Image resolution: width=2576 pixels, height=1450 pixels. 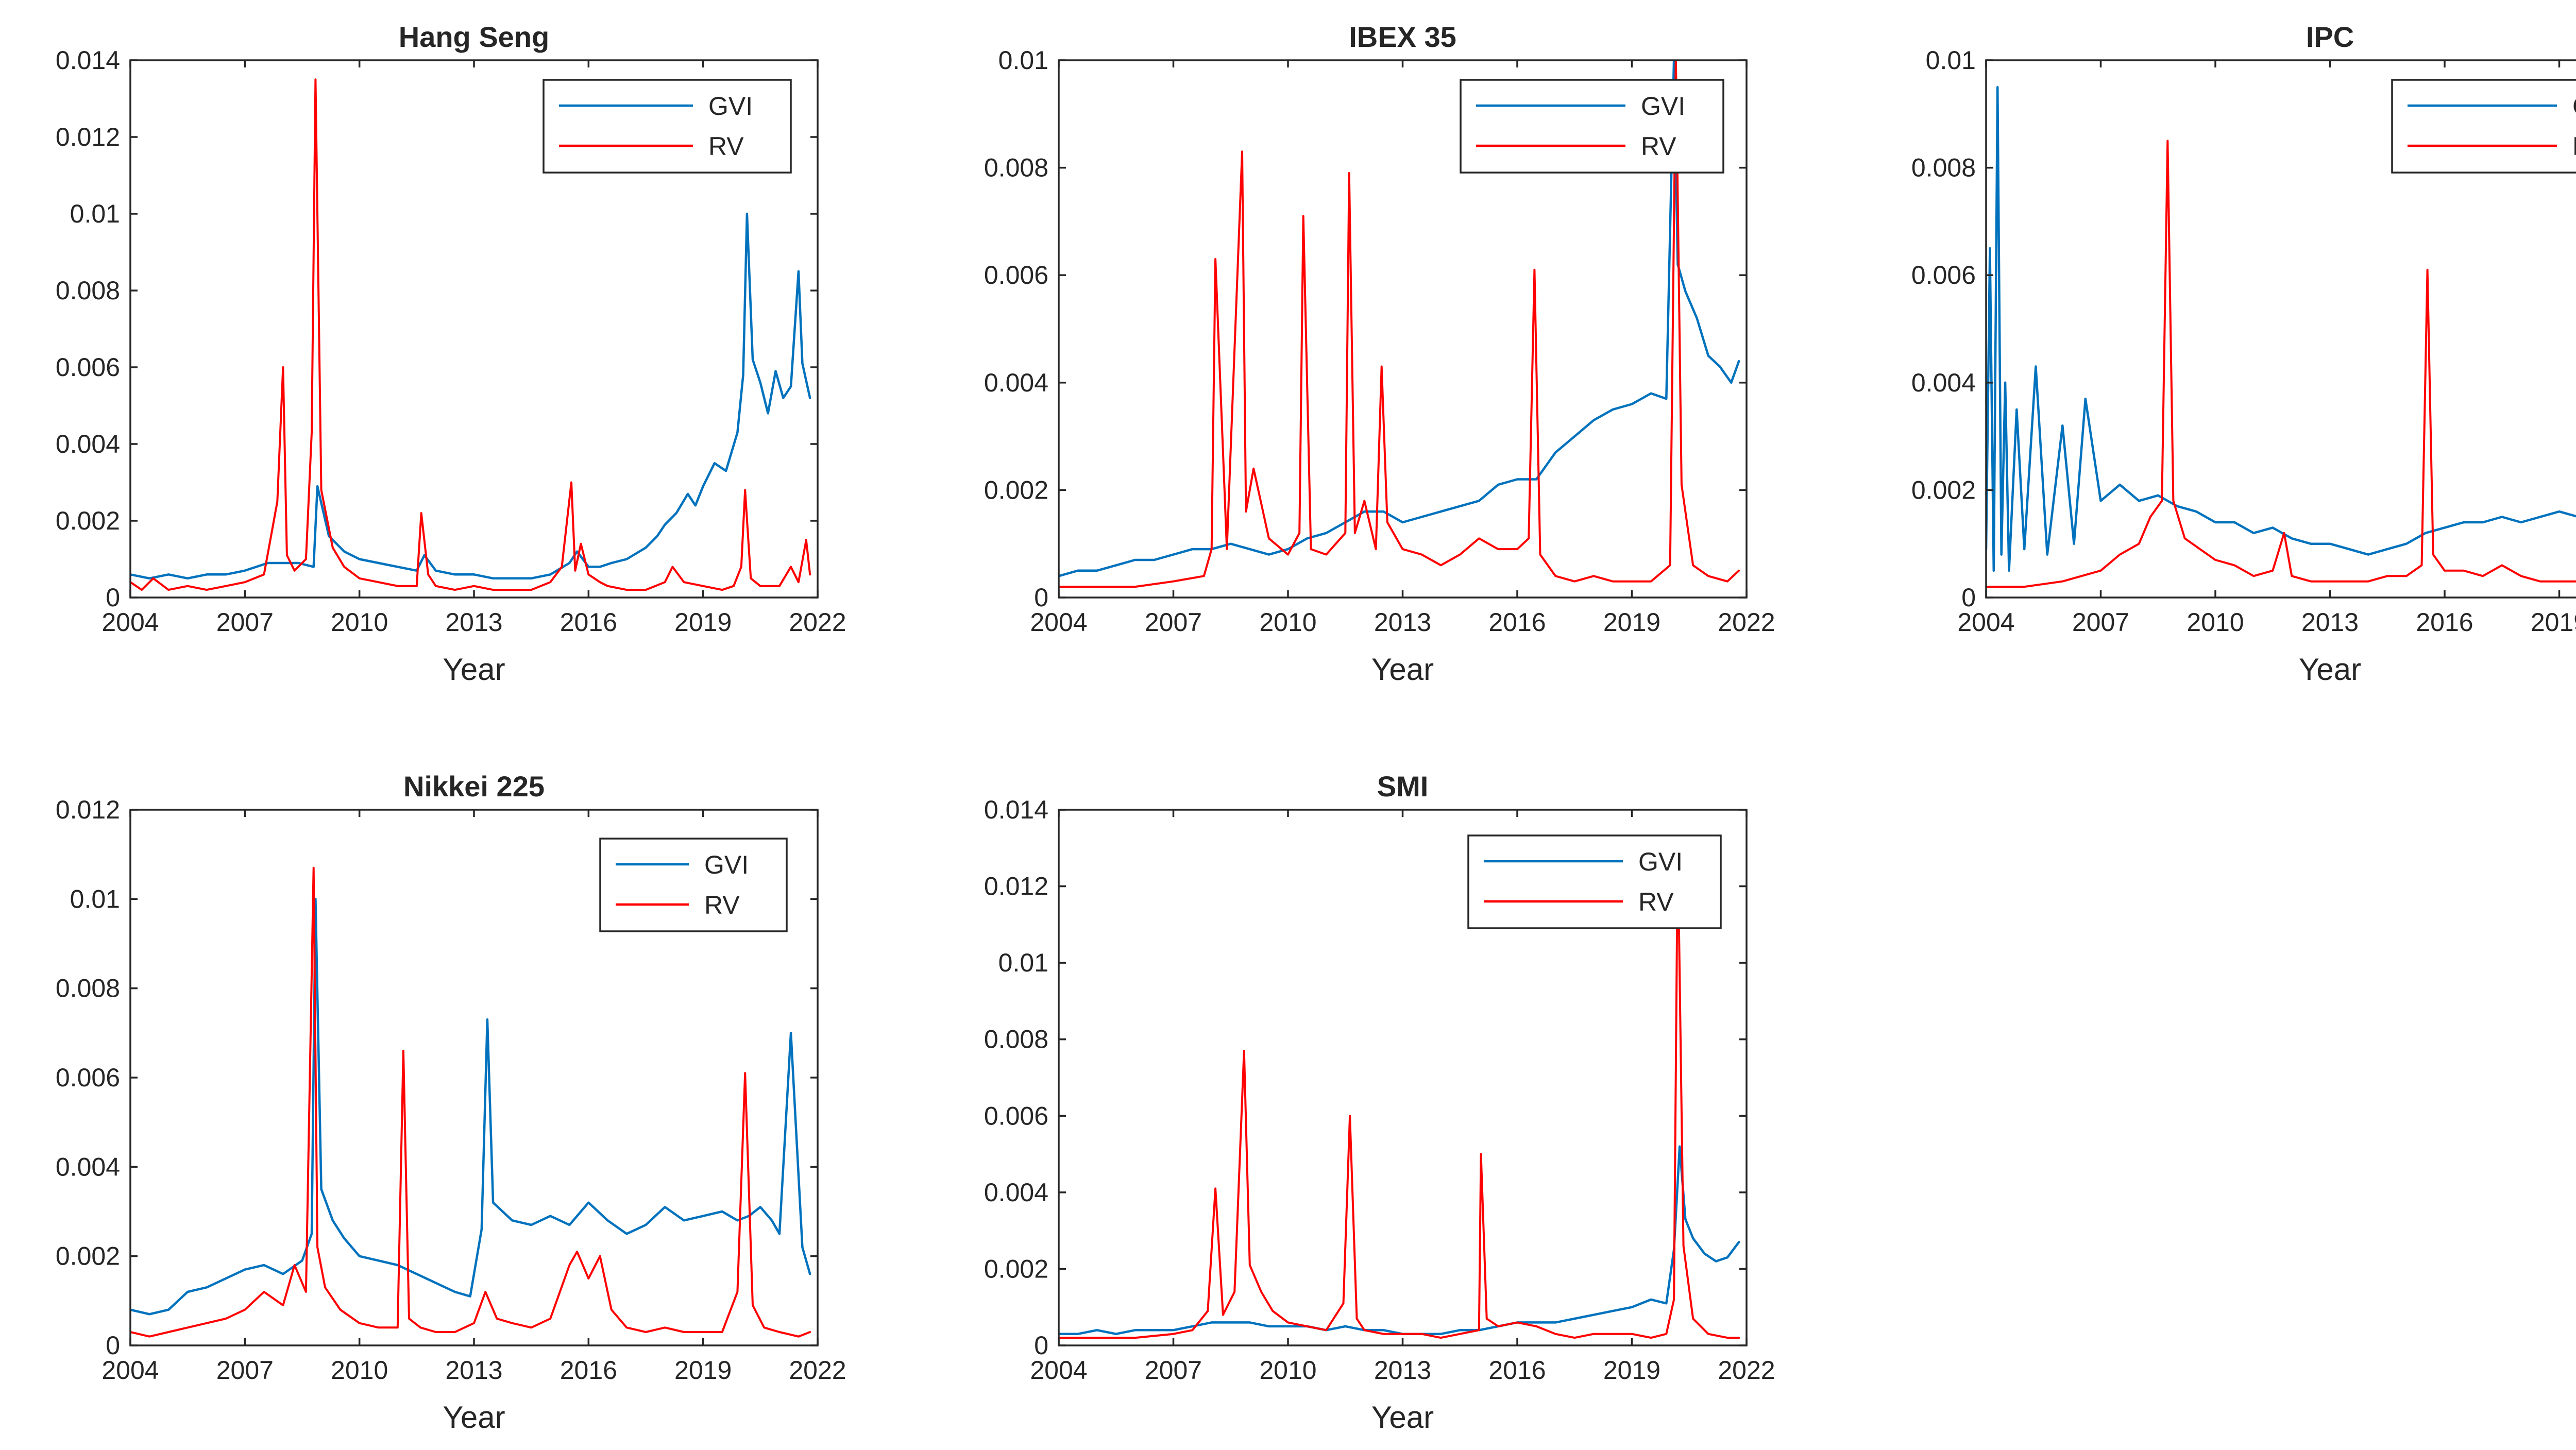 What do you see at coordinates (1403, 669) in the screenshot?
I see `ibex-35-xlabel: Year` at bounding box center [1403, 669].